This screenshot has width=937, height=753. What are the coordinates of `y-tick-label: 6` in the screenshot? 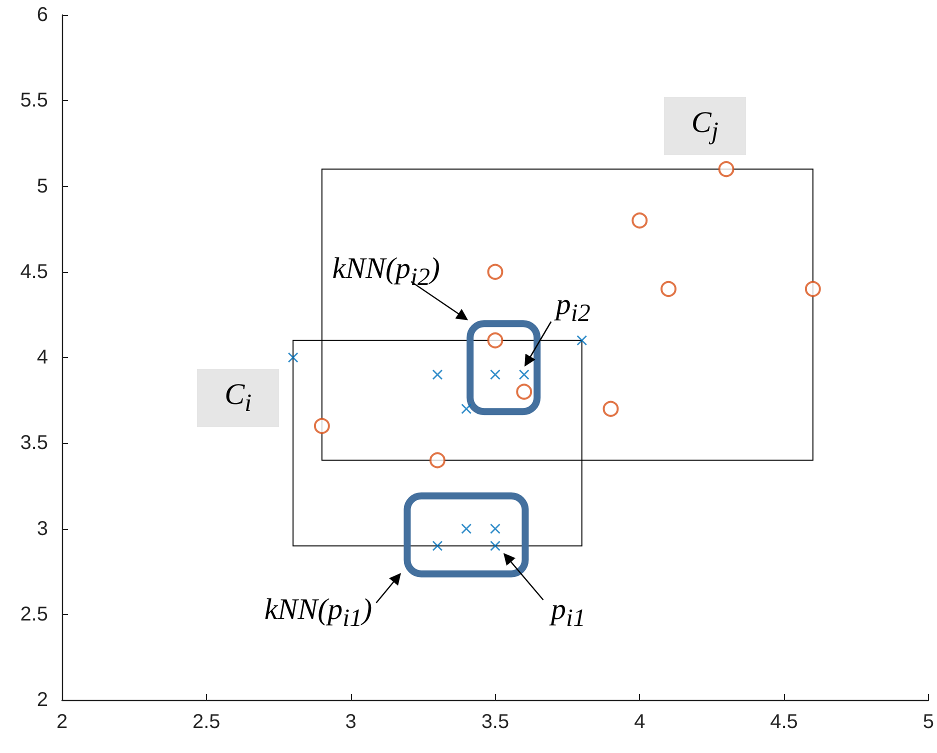 It's located at (42, 15).